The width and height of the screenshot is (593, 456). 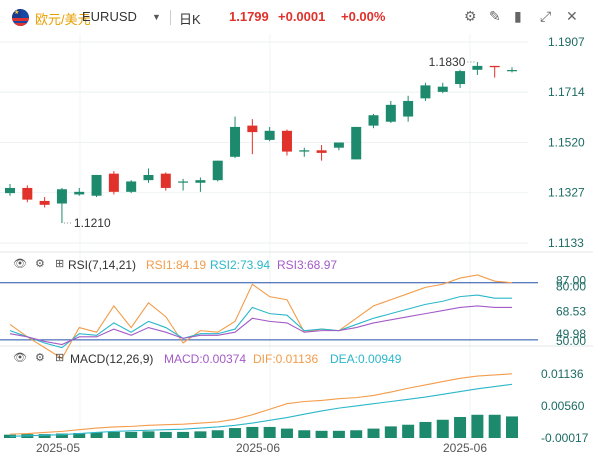 What do you see at coordinates (109, 16) in the screenshot?
I see `symbol-code: EURUSD` at bounding box center [109, 16].